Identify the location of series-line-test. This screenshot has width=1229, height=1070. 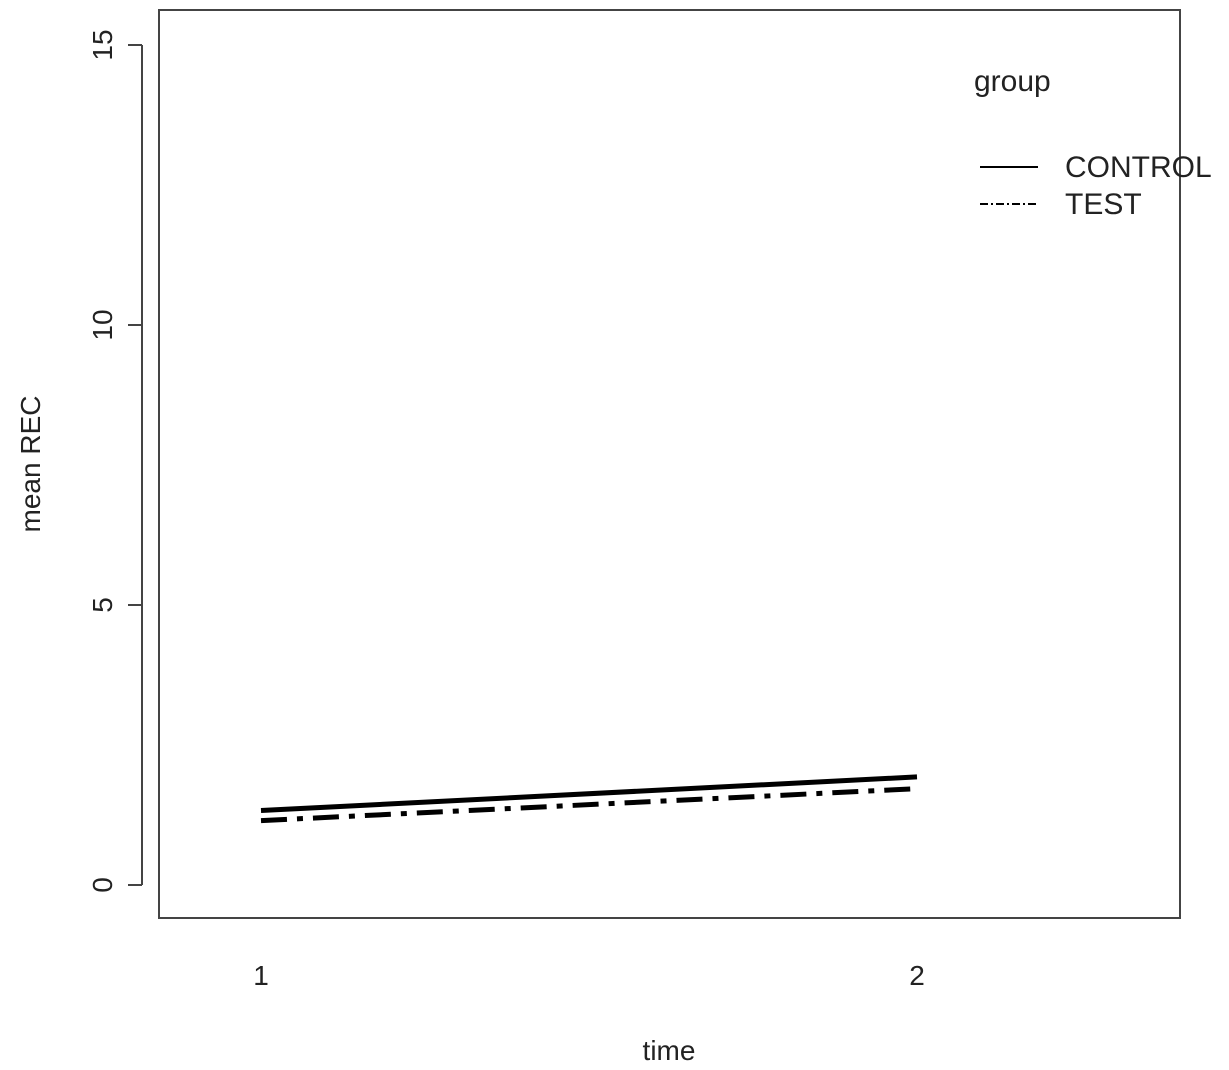
(589, 805).